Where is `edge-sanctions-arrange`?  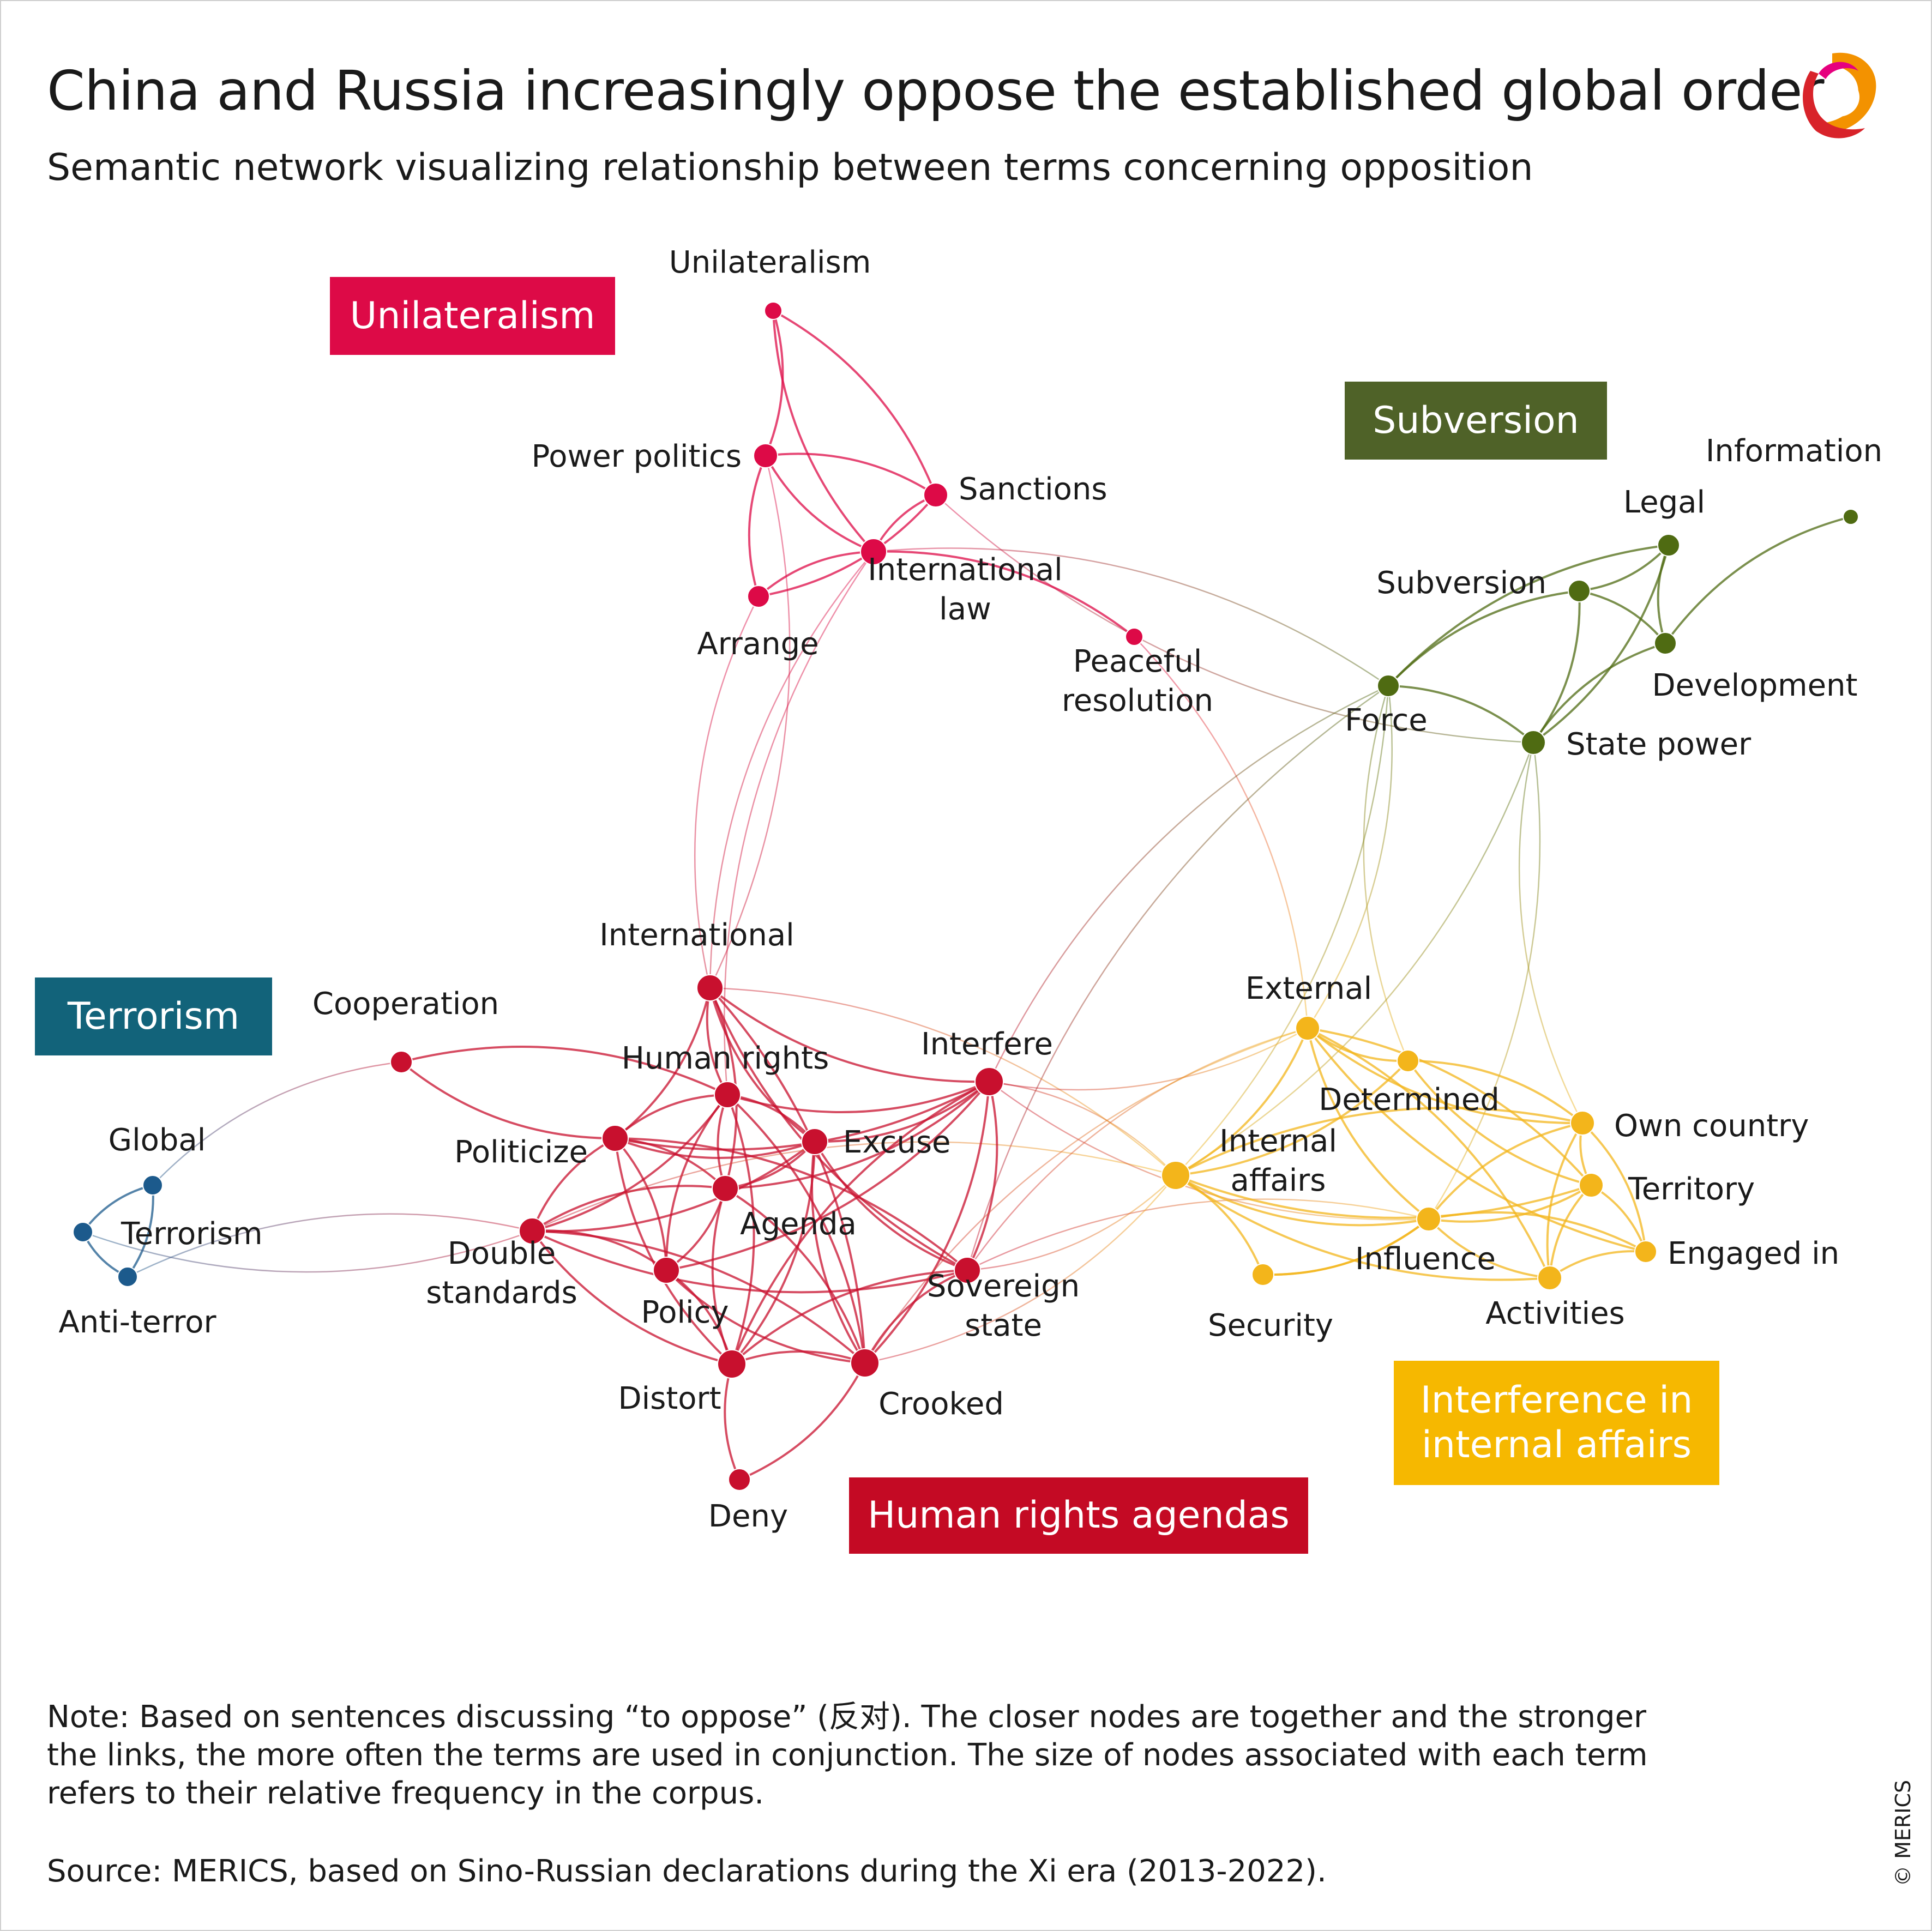
edge-sanctions-arrange is located at coordinates (847, 546).